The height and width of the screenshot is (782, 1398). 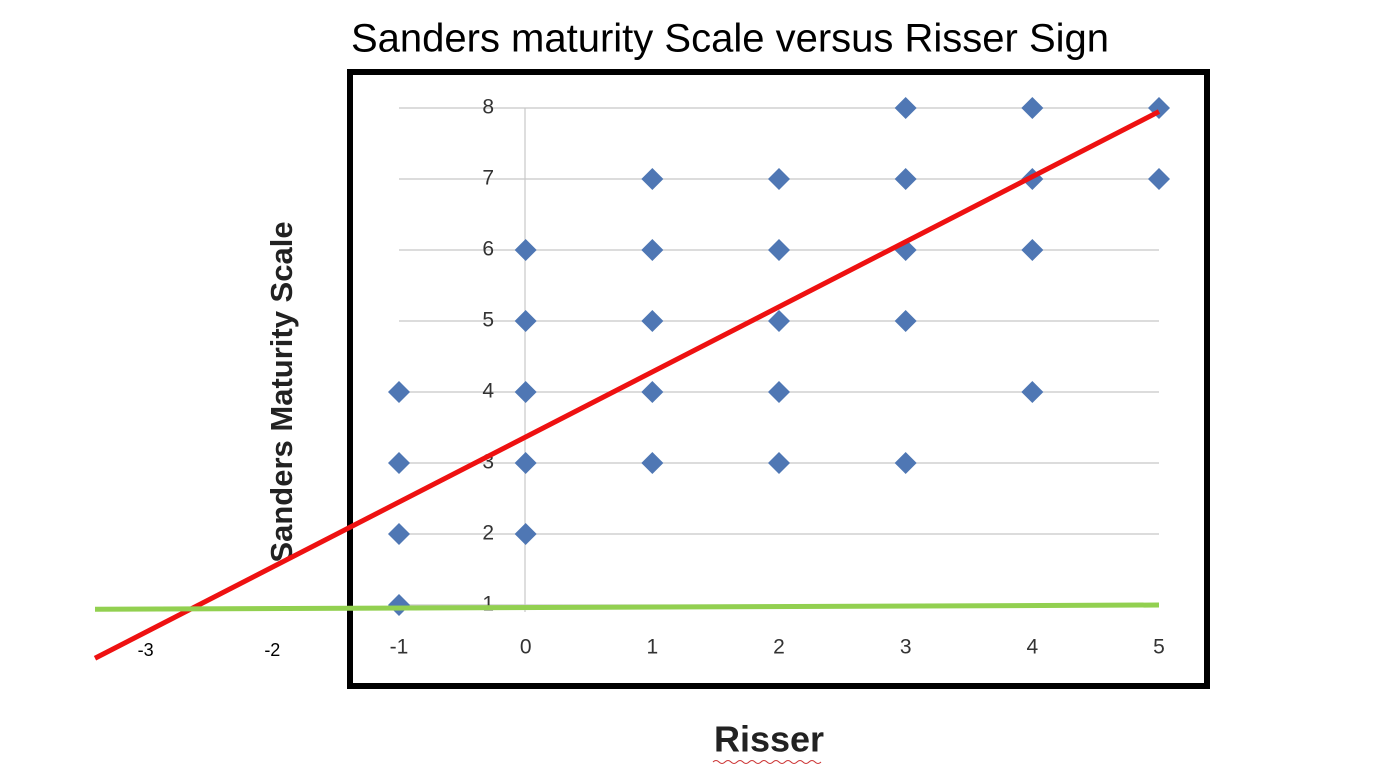 I want to click on y-tick-label: 6, so click(x=488, y=249).